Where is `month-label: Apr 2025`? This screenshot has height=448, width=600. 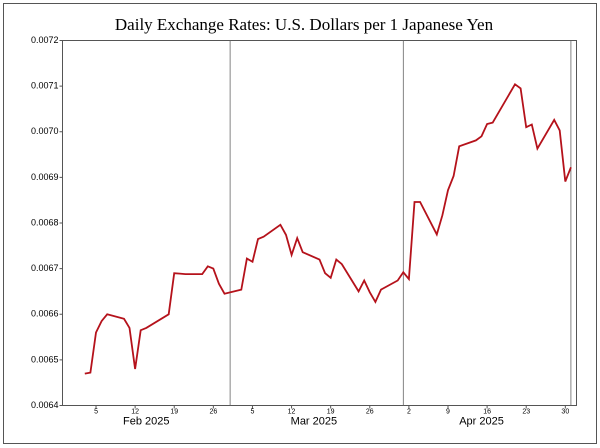
month-label: Apr 2025 is located at coordinates (481, 421).